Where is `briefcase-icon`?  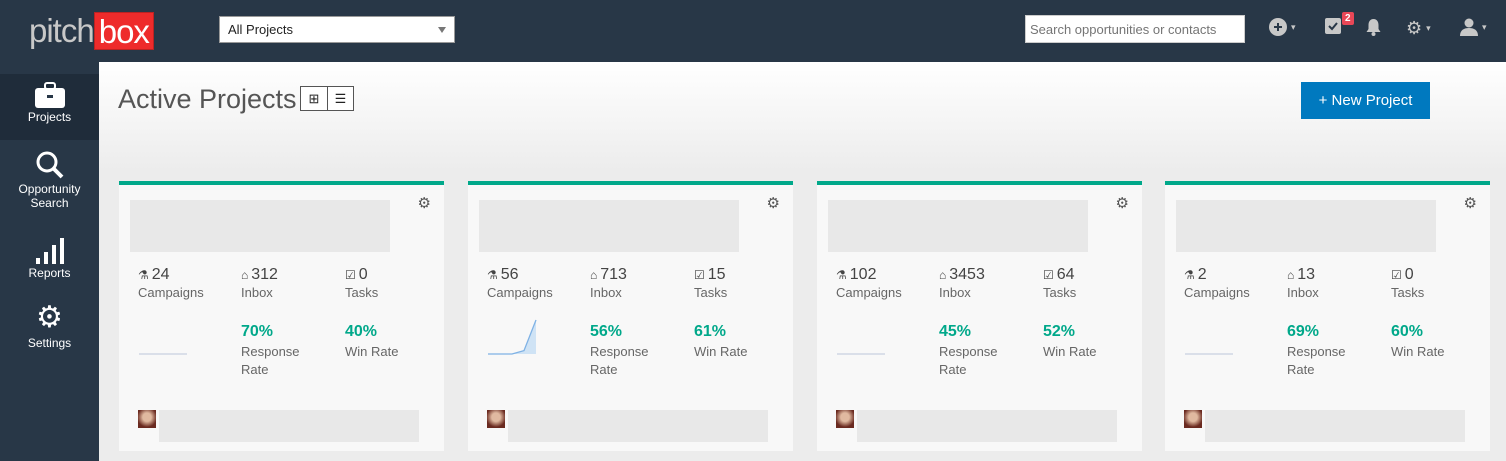
briefcase-icon is located at coordinates (49, 95).